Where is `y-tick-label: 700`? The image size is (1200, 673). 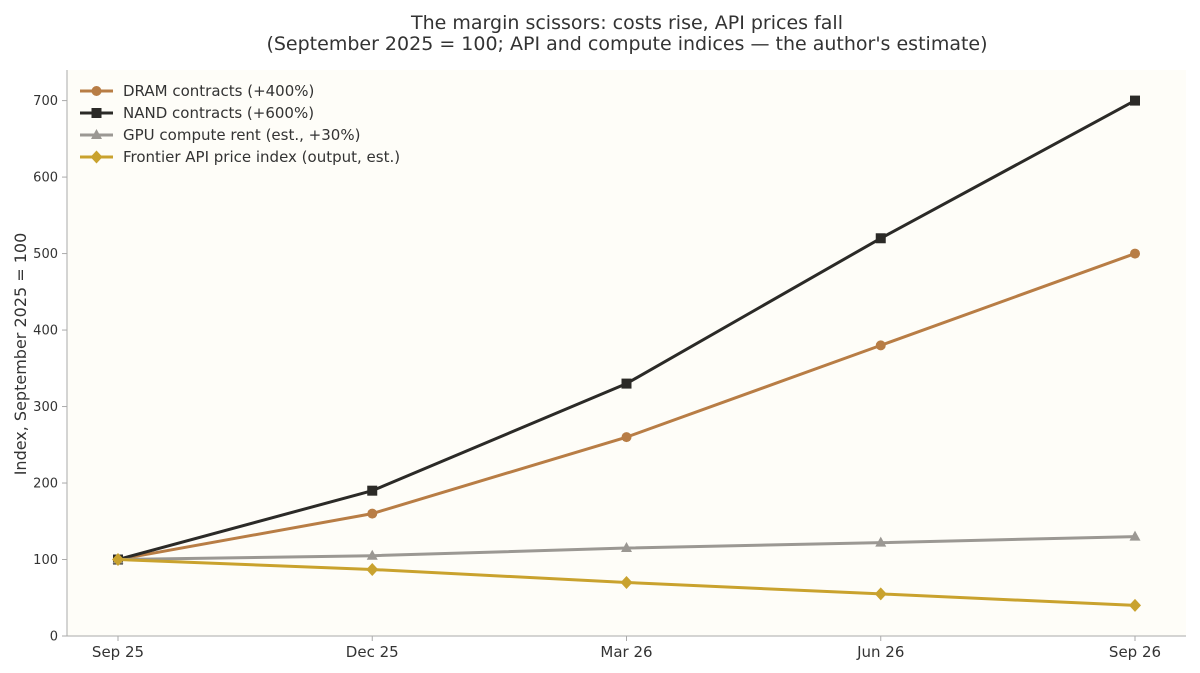 y-tick-label: 700 is located at coordinates (45, 101).